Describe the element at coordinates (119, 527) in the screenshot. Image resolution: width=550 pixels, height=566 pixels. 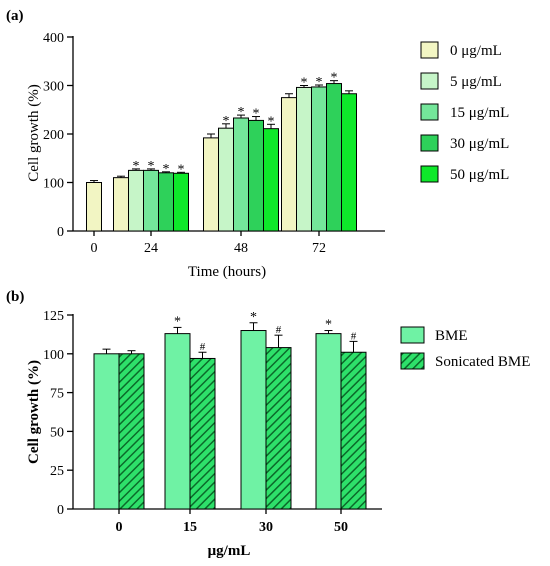
I see `panel-b-x-tick-label: 0` at that location.